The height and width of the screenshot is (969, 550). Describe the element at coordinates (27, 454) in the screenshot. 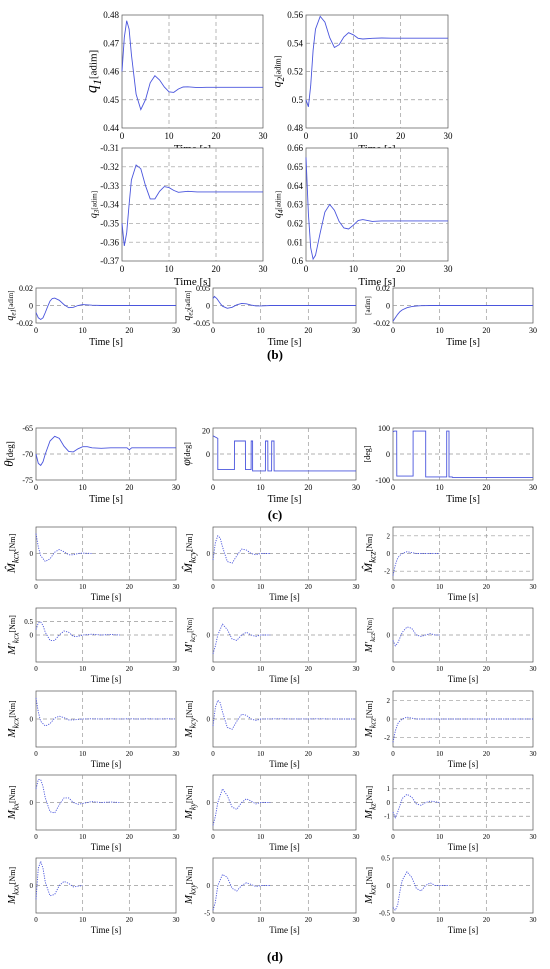

I see `y-tick-label: -70` at that location.